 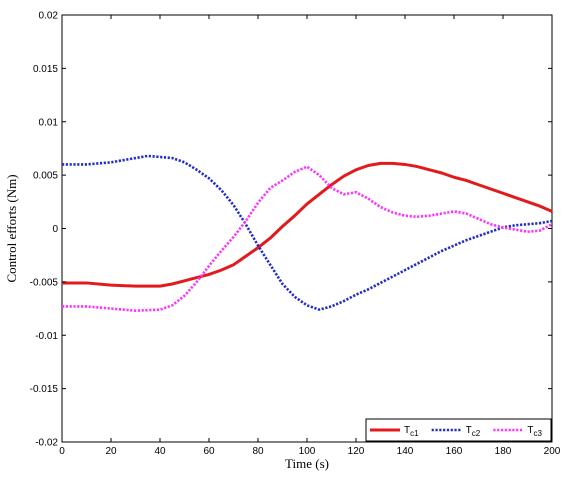 I want to click on x-tick-label: 20, so click(x=111, y=451).